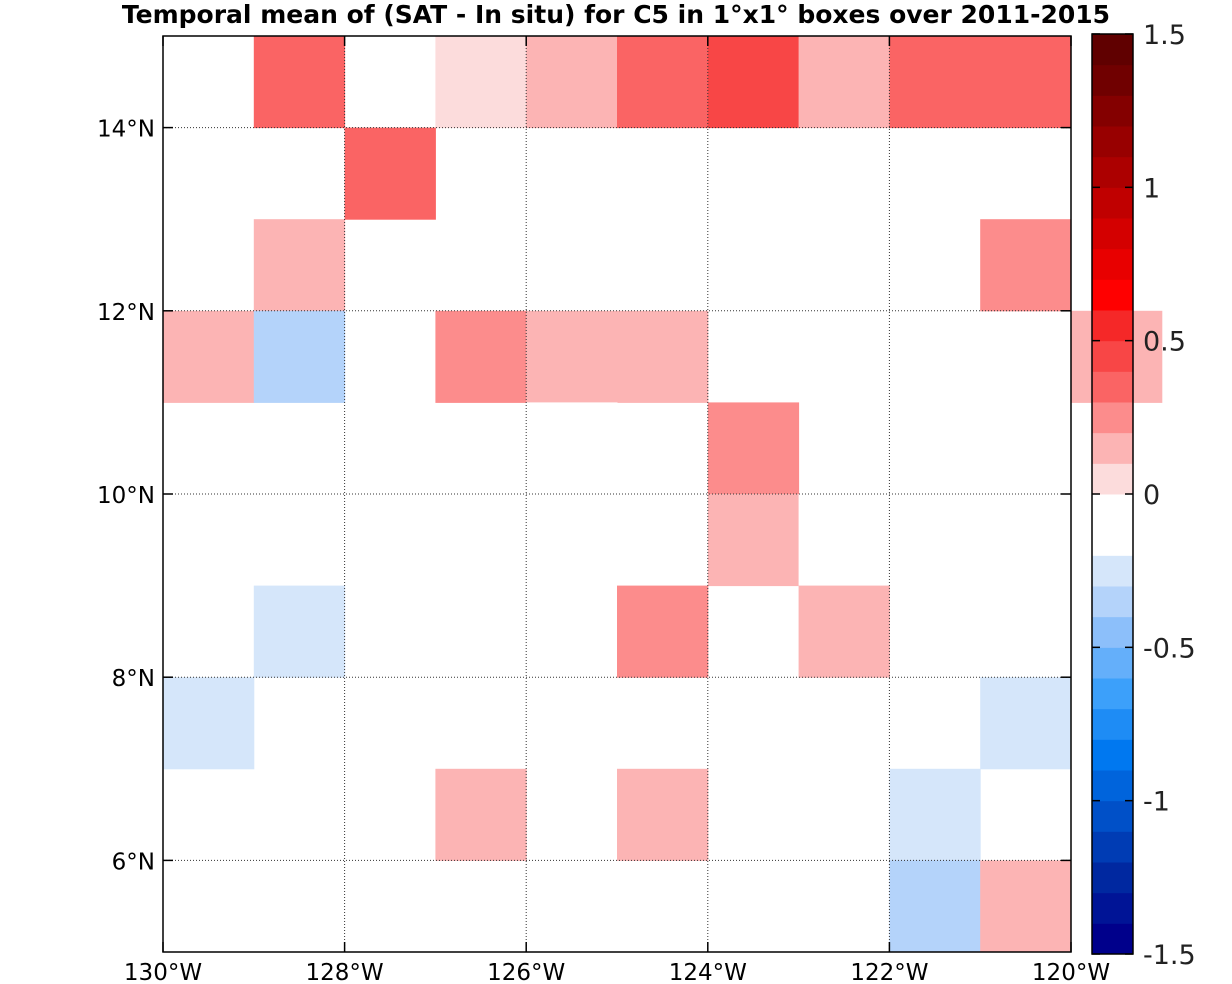 This screenshot has height=984, width=1232. Describe the element at coordinates (1164, 35) in the screenshot. I see `colorbar-tick-label: 1.5` at that location.